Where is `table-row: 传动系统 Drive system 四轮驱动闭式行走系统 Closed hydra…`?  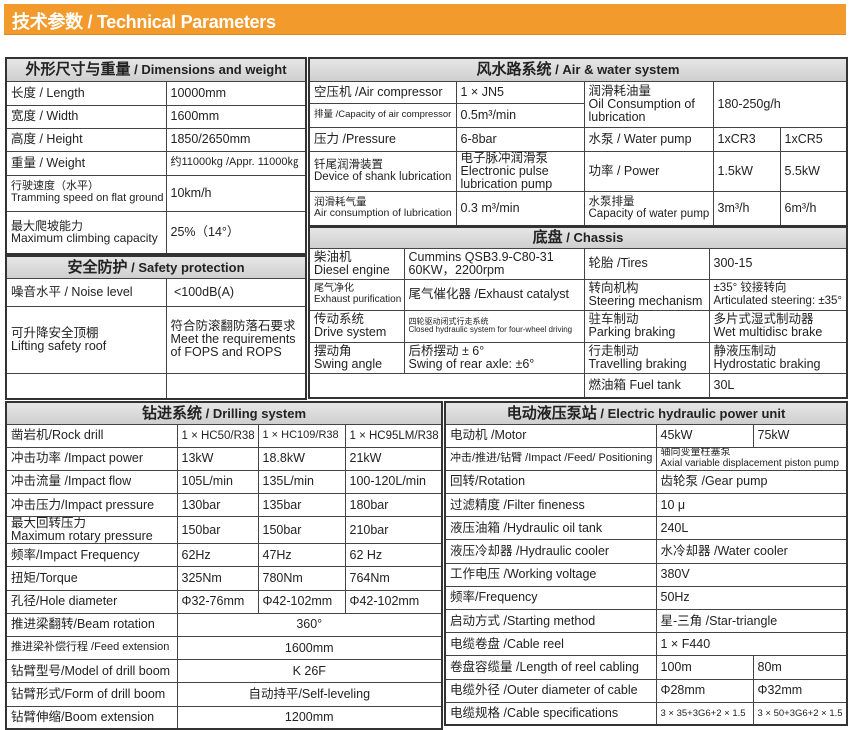 table-row: 传动系统 Drive system 四轮驱动闭式行走系统 Closed hydra… is located at coordinates (578, 326).